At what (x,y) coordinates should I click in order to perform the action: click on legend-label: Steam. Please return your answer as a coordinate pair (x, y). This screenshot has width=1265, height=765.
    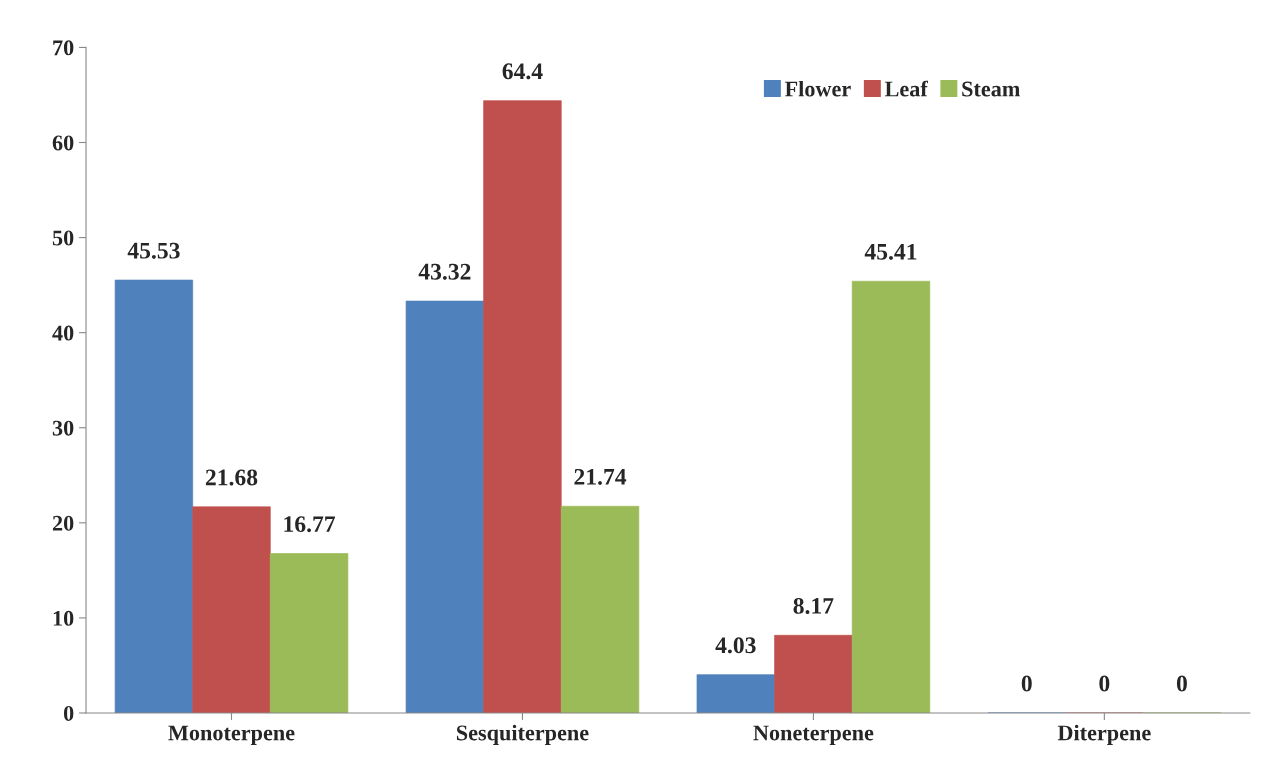
    Looking at the image, I should click on (991, 89).